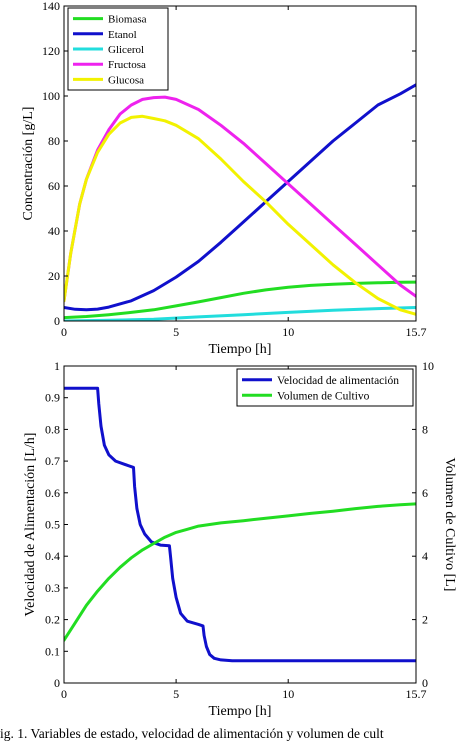 Image resolution: width=474 pixels, height=741 pixels. Describe the element at coordinates (52, 461) in the screenshot. I see `y-tick-label: 0.7` at that location.